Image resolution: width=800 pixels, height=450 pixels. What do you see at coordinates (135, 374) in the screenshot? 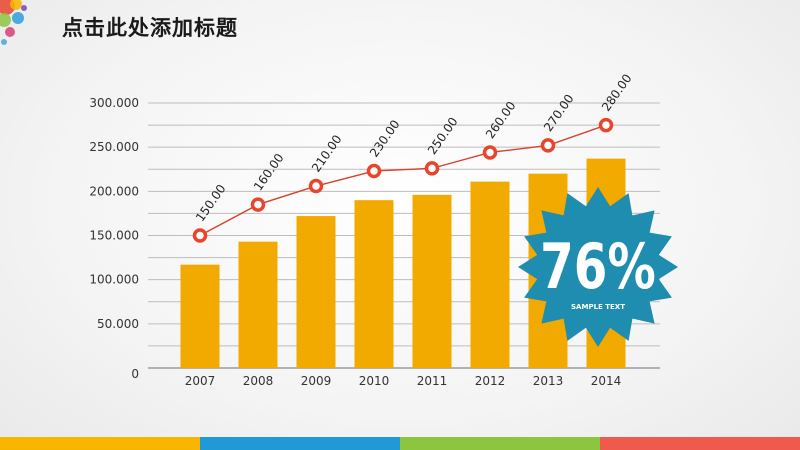
I see `y-tick-label: 0` at bounding box center [135, 374].